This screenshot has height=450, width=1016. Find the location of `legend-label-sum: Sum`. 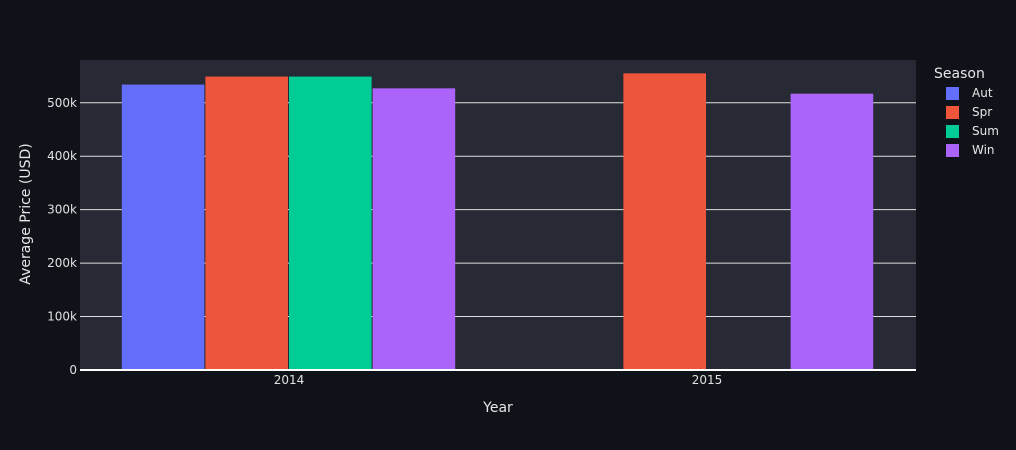

legend-label-sum: Sum is located at coordinates (985, 131).